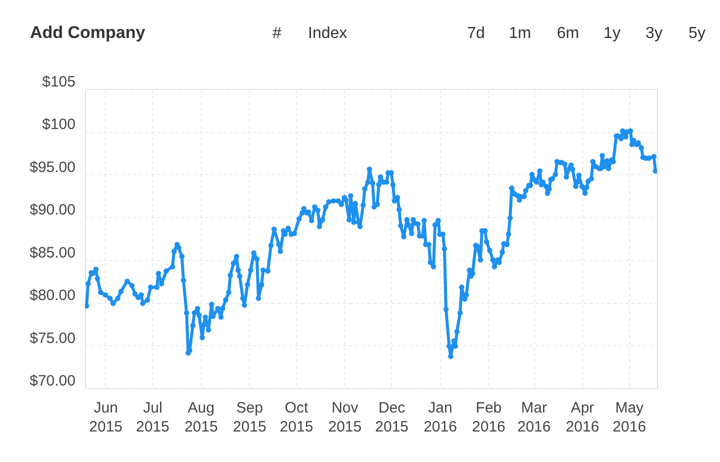 This screenshot has width=720, height=462. What do you see at coordinates (53, 338) in the screenshot?
I see `y-tick-label: $75.00` at bounding box center [53, 338].